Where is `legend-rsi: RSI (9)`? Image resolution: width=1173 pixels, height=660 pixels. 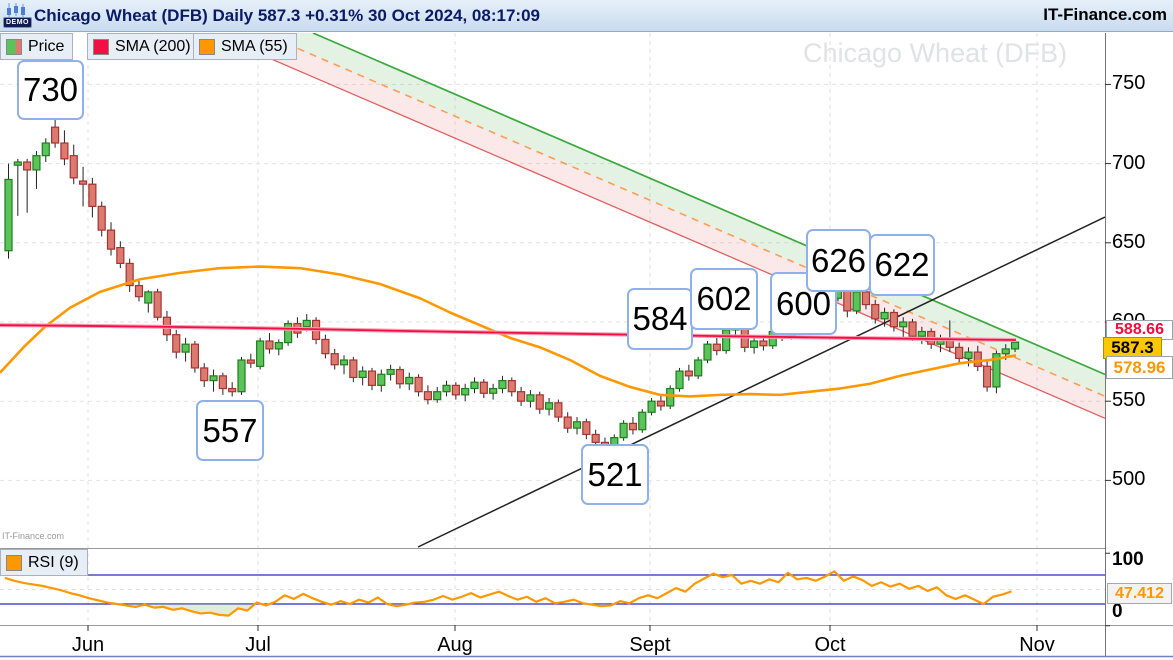
legend-rsi: RSI (9) is located at coordinates (44, 562).